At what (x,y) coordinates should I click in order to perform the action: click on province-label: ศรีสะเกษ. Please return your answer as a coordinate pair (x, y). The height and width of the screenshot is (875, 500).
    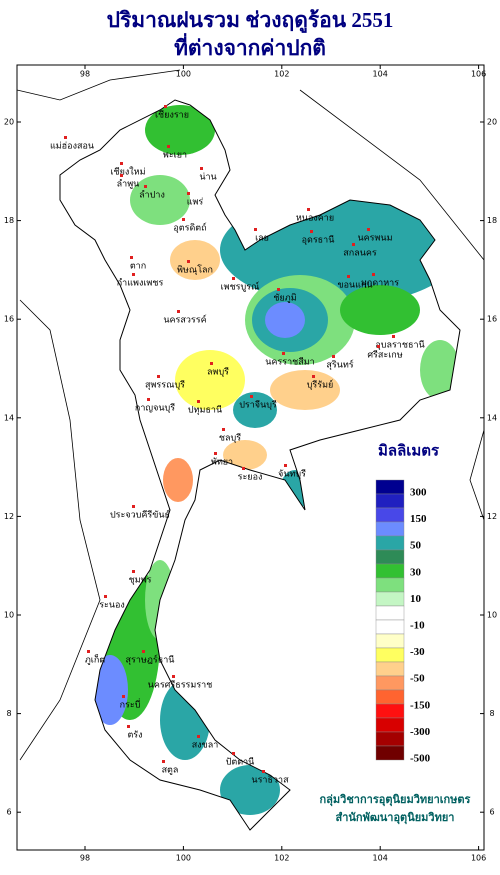
    Looking at the image, I should click on (384, 355).